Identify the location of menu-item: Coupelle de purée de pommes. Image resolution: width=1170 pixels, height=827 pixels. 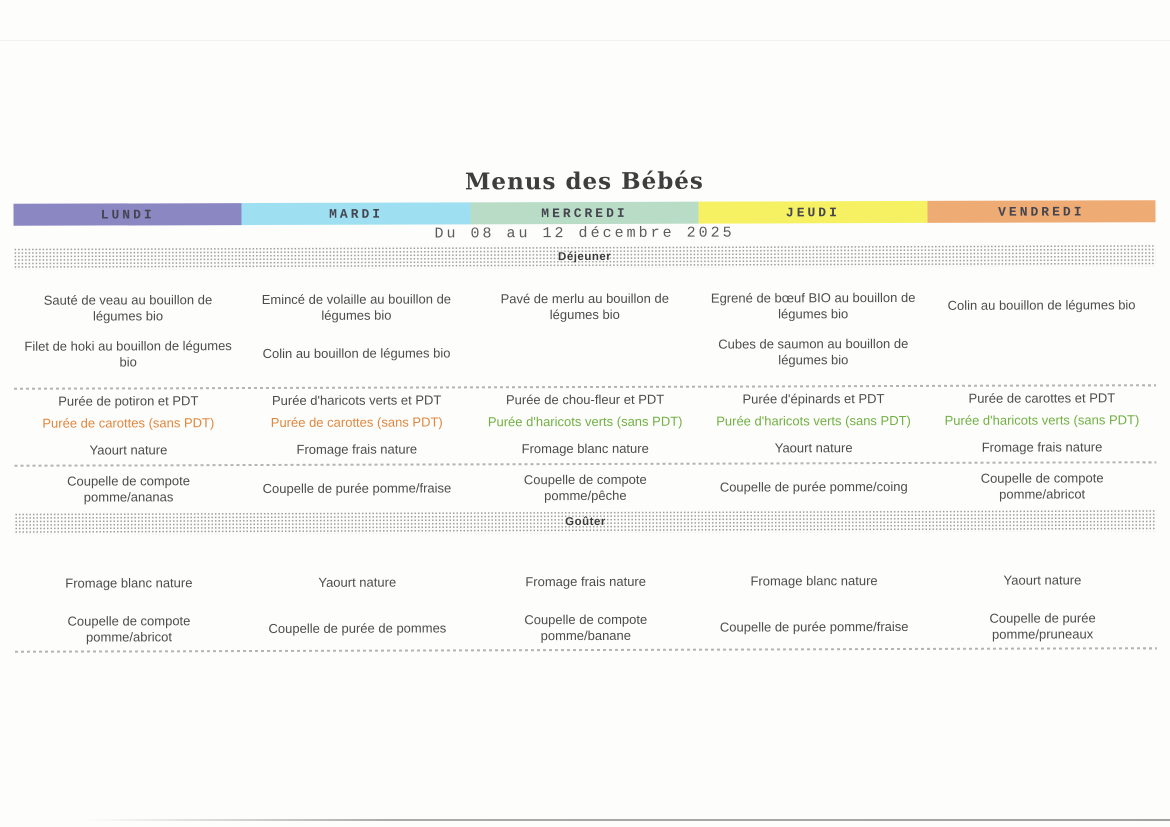
(357, 628).